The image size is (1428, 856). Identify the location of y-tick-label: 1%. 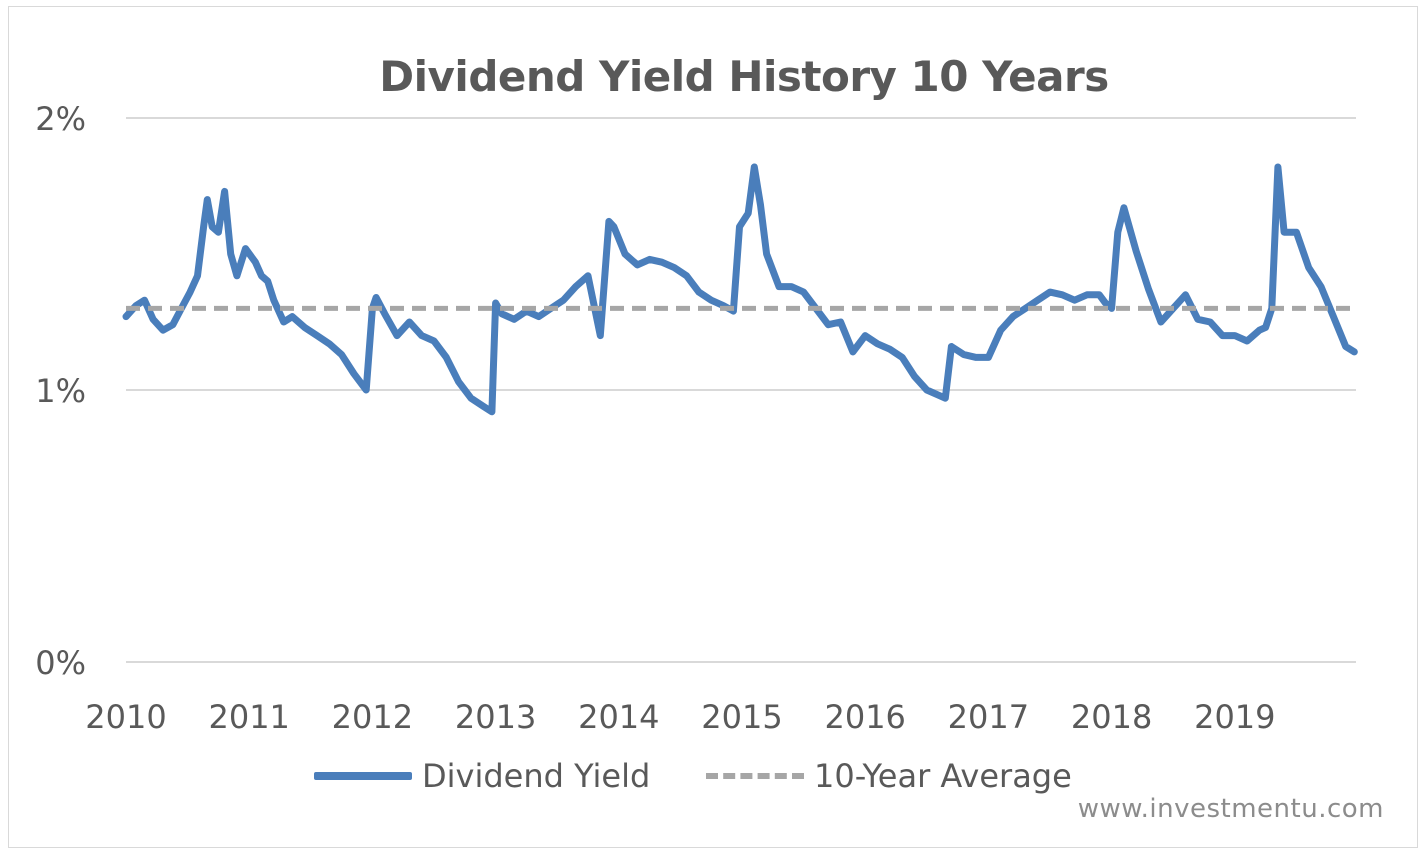
(60, 391).